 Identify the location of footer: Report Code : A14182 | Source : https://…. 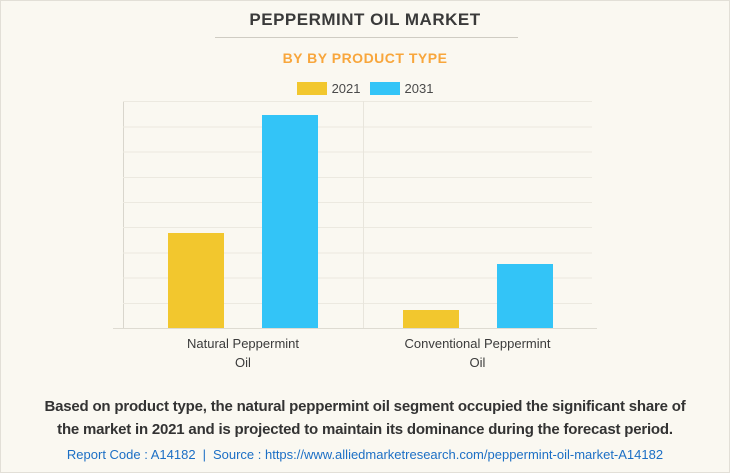
(365, 454).